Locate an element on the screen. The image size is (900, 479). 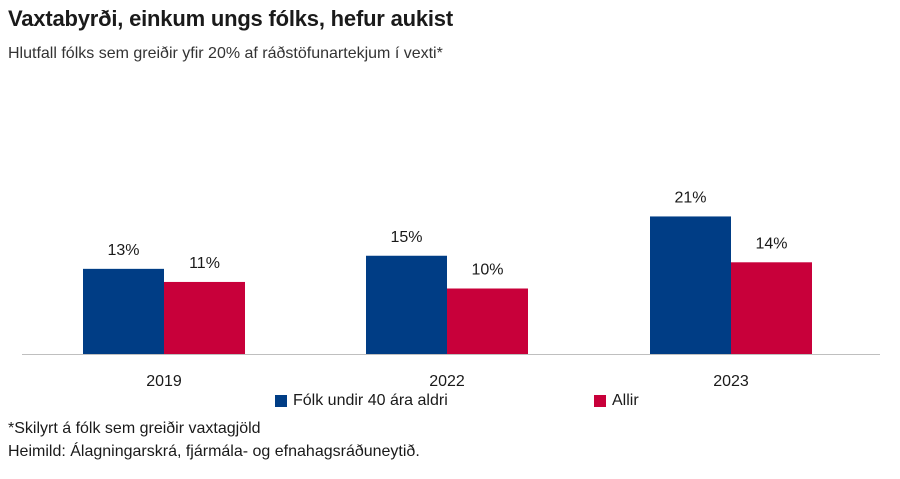
legend-swatch-allir is located at coordinates (600, 401).